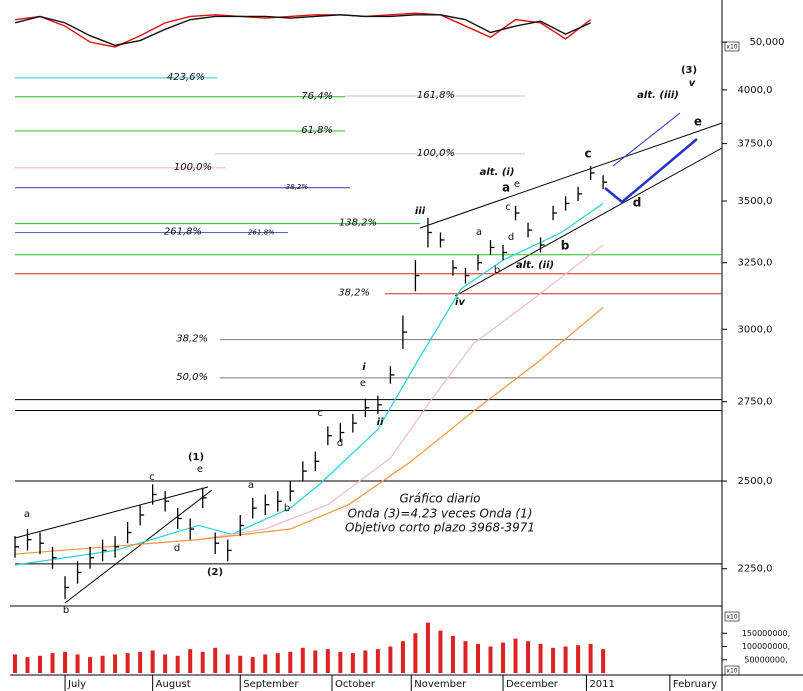 The width and height of the screenshot is (803, 691). I want to click on fib-label: 138,2%, so click(358, 223).